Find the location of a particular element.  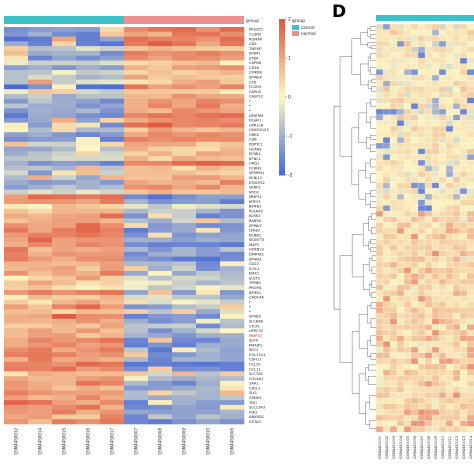

group-bar-cancer is located at coordinates (64, 20).